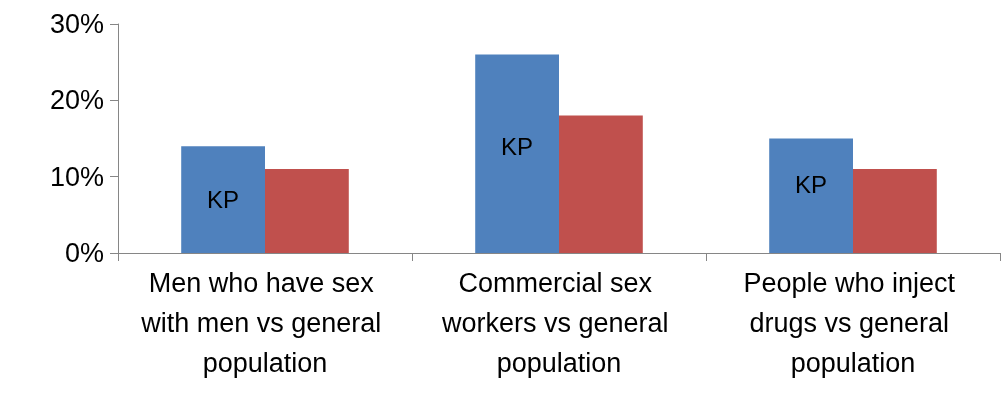  Describe the element at coordinates (853, 323) in the screenshot. I see `x-tick-label: People who inject drugs vs general population` at that location.